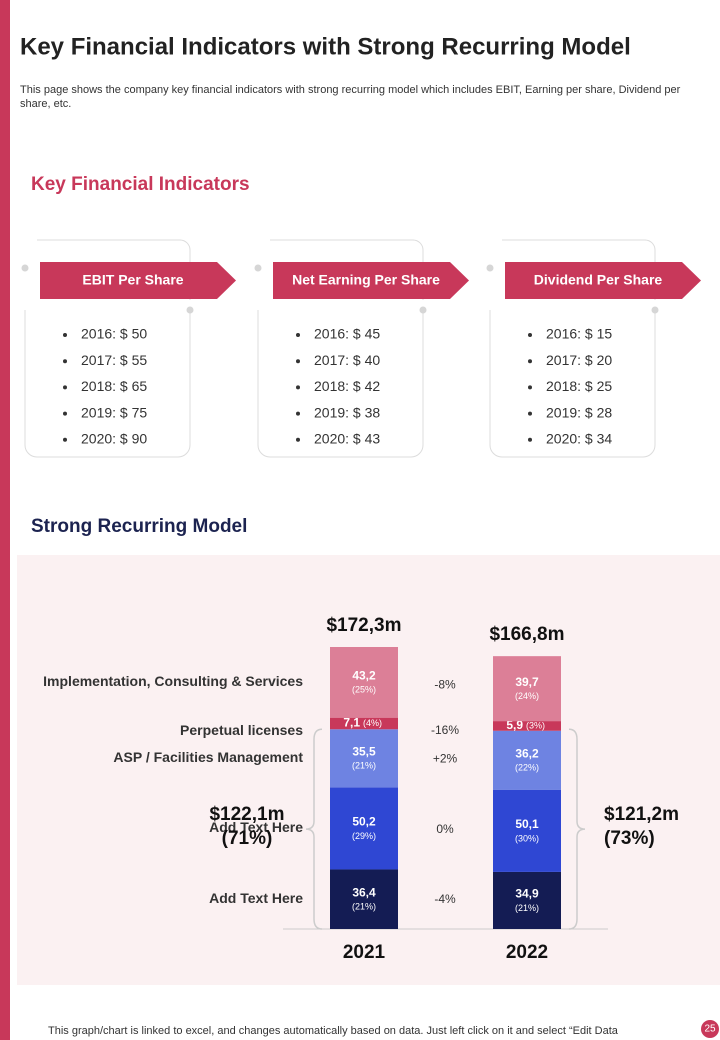 This screenshot has height=1040, width=720. What do you see at coordinates (347, 439) in the screenshot?
I see `card-item: 2020: $ 43` at bounding box center [347, 439].